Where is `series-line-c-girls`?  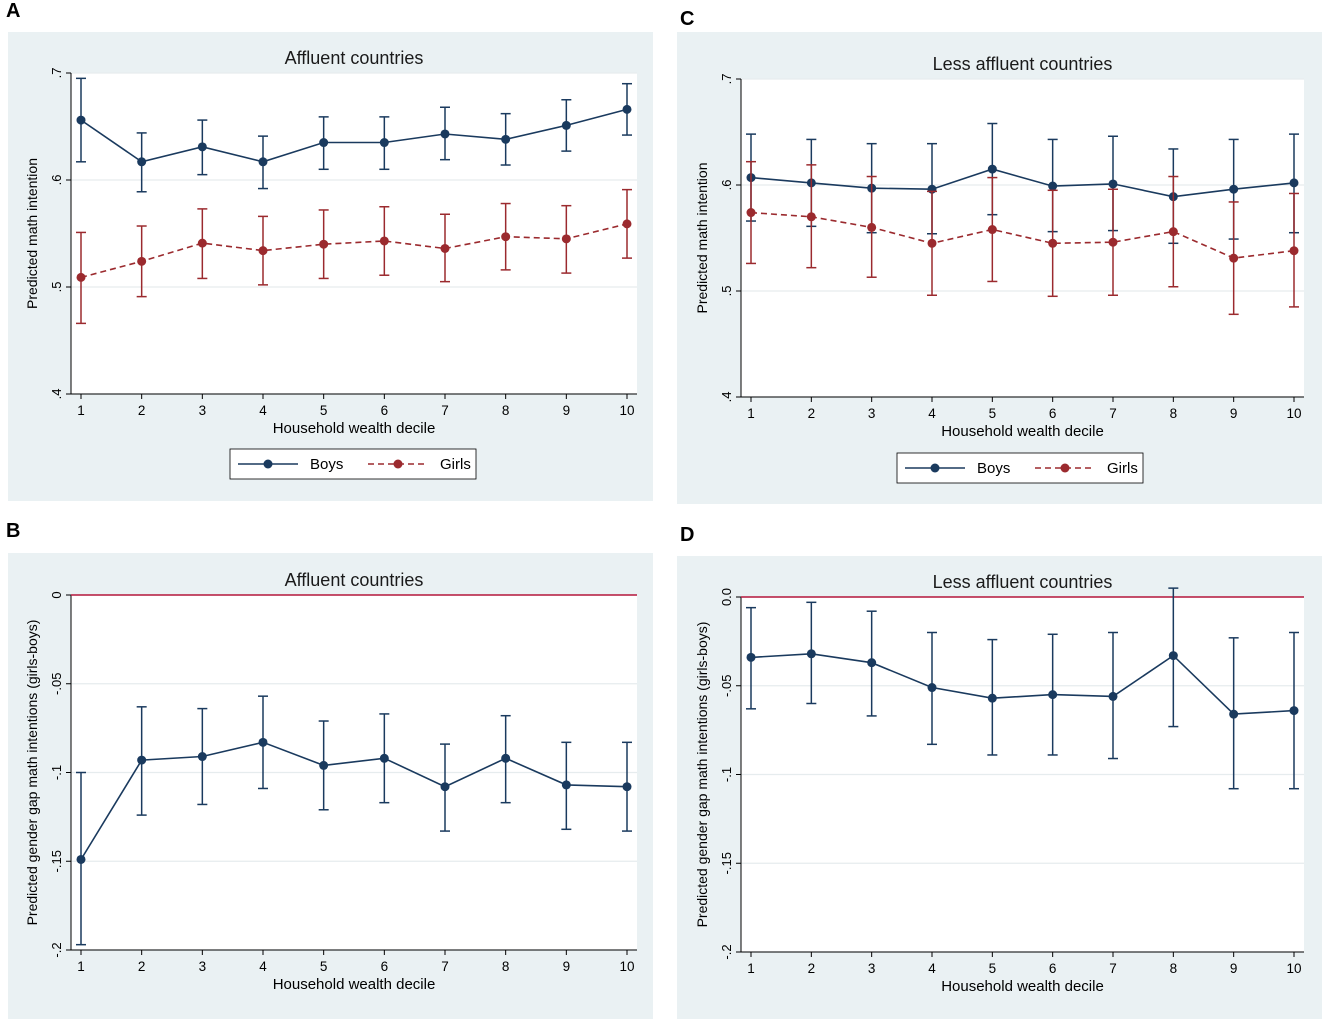
series-line-c-girls is located at coordinates (1022, 235).